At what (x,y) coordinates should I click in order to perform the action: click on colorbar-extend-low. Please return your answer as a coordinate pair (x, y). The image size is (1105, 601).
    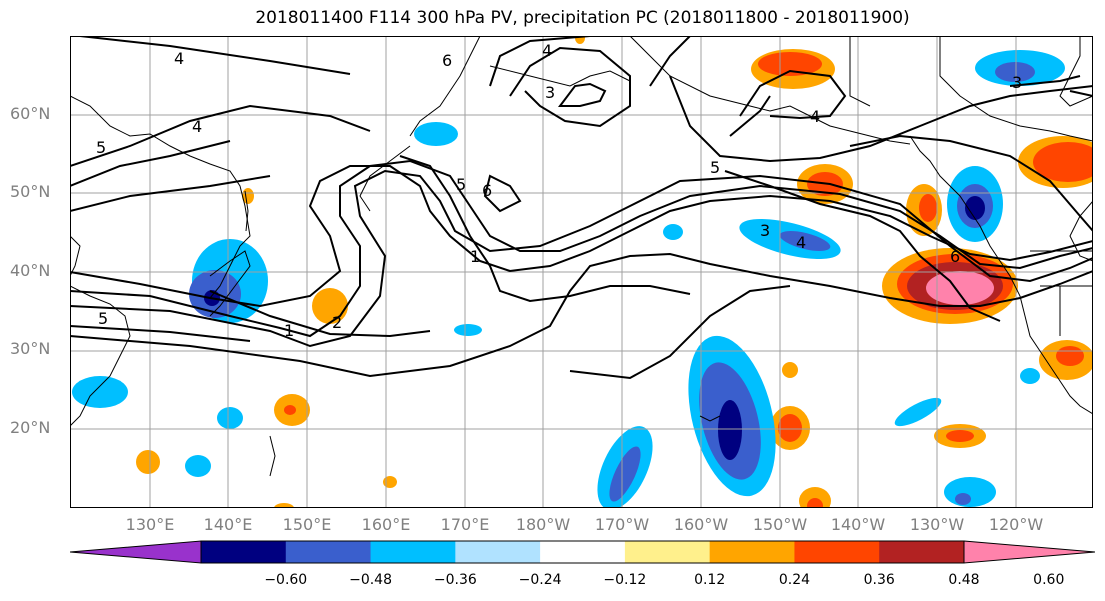
    Looking at the image, I should click on (135, 552).